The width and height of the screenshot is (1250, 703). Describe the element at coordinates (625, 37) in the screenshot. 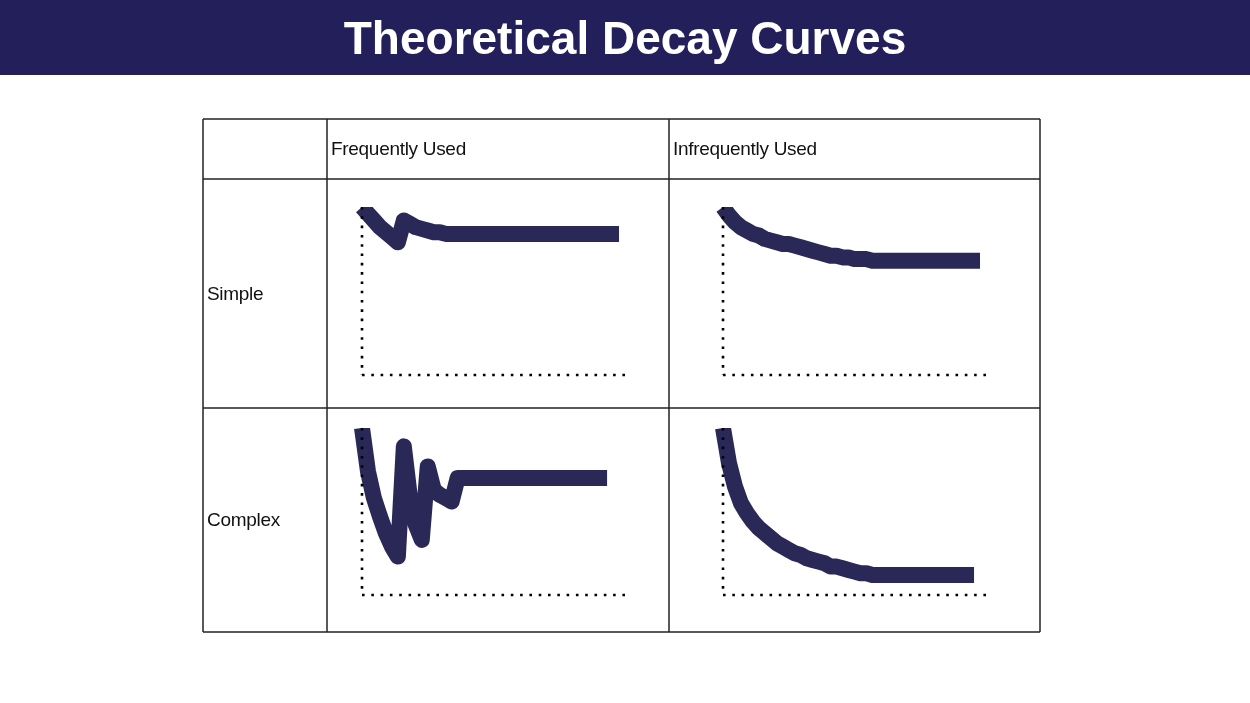

I see `text: Theoretical Decay Curves` at that location.